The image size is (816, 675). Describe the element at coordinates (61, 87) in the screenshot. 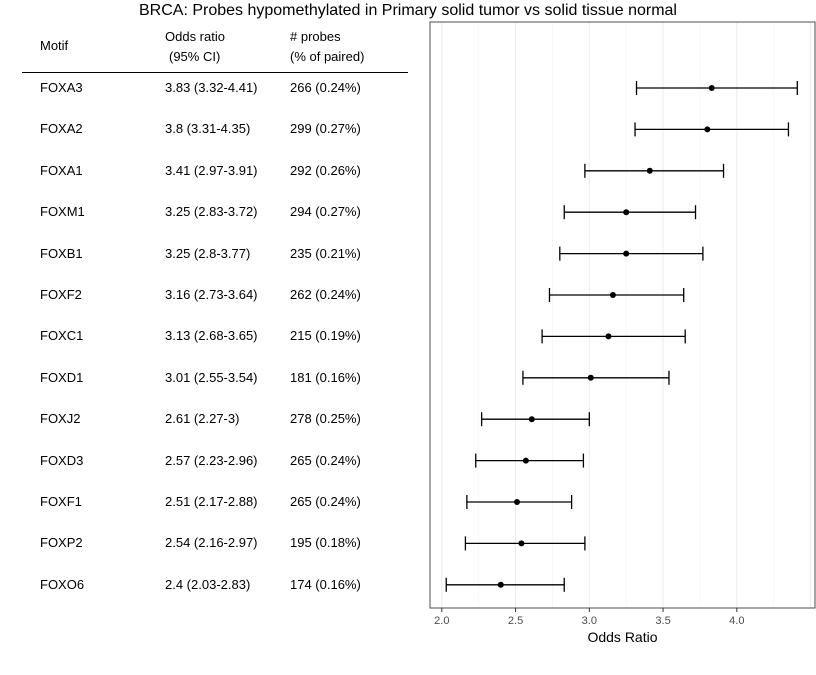

I see `motif-cell: FOXA3` at that location.